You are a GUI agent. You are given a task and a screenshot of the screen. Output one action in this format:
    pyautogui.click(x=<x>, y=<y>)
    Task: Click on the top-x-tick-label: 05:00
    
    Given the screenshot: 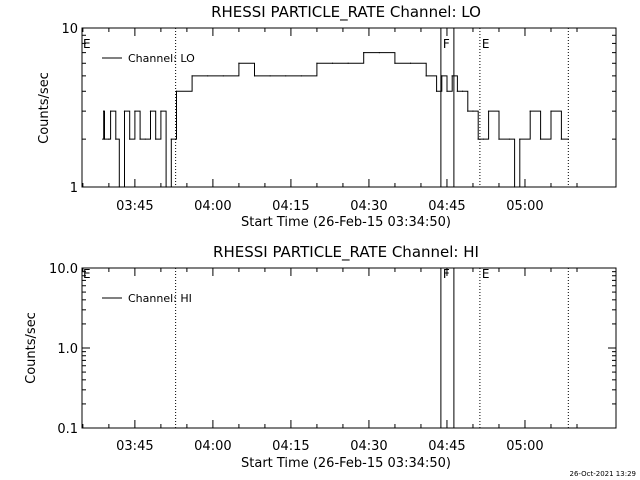 What is the action you would take?
    pyautogui.click(x=524, y=206)
    